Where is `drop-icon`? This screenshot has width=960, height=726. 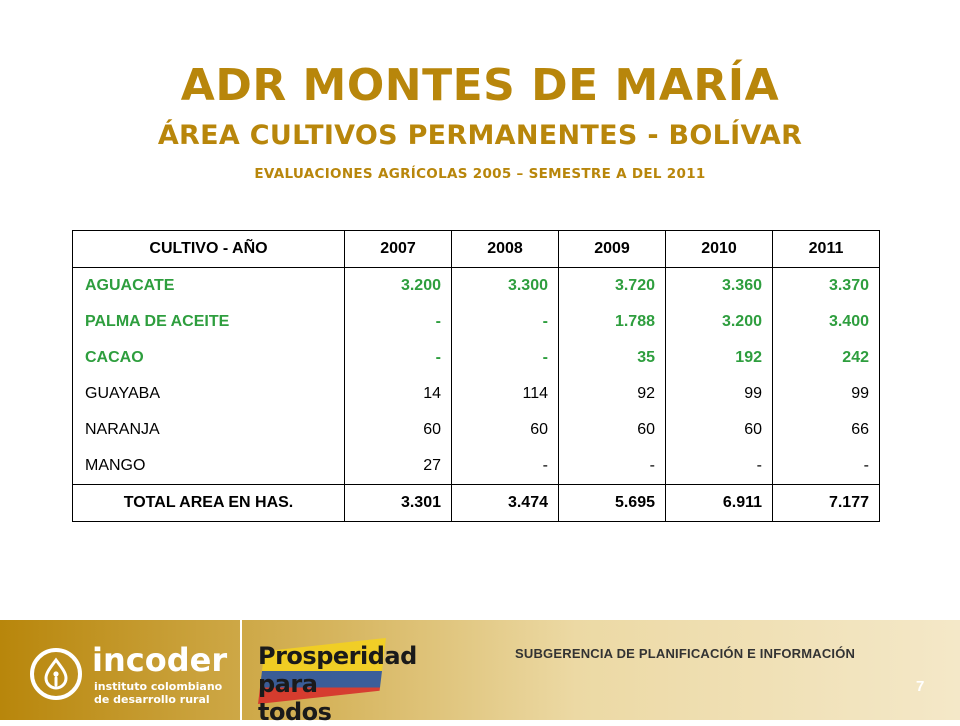 drop-icon is located at coordinates (56, 673).